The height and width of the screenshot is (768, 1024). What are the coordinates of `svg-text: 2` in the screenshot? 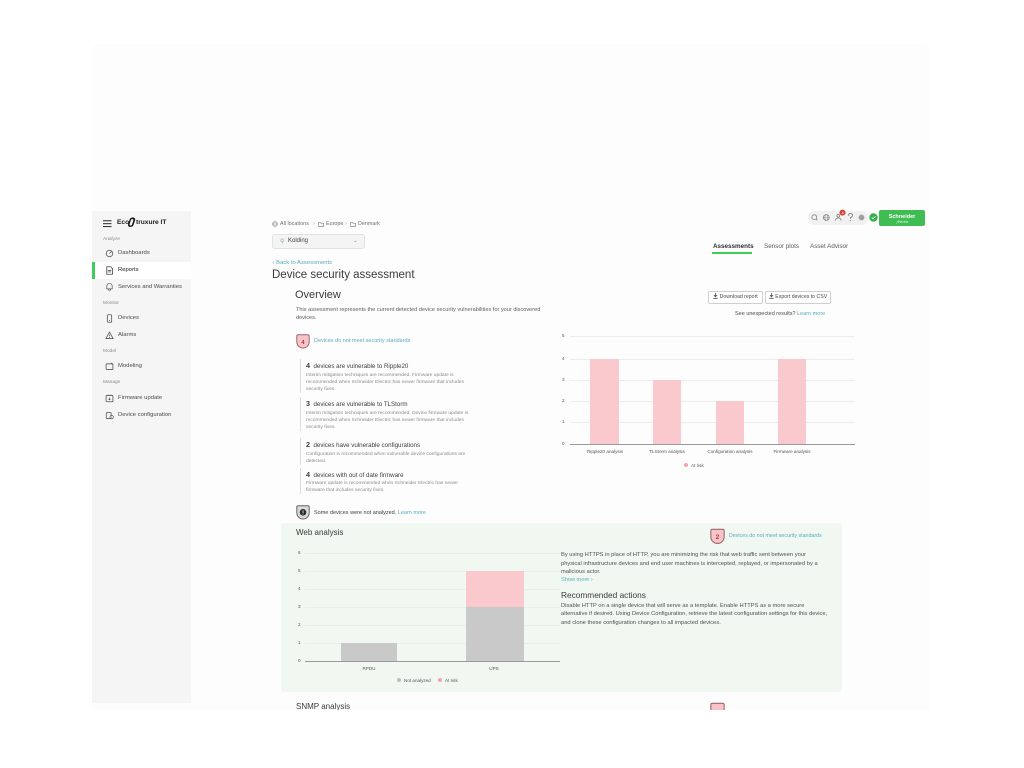 It's located at (718, 537).